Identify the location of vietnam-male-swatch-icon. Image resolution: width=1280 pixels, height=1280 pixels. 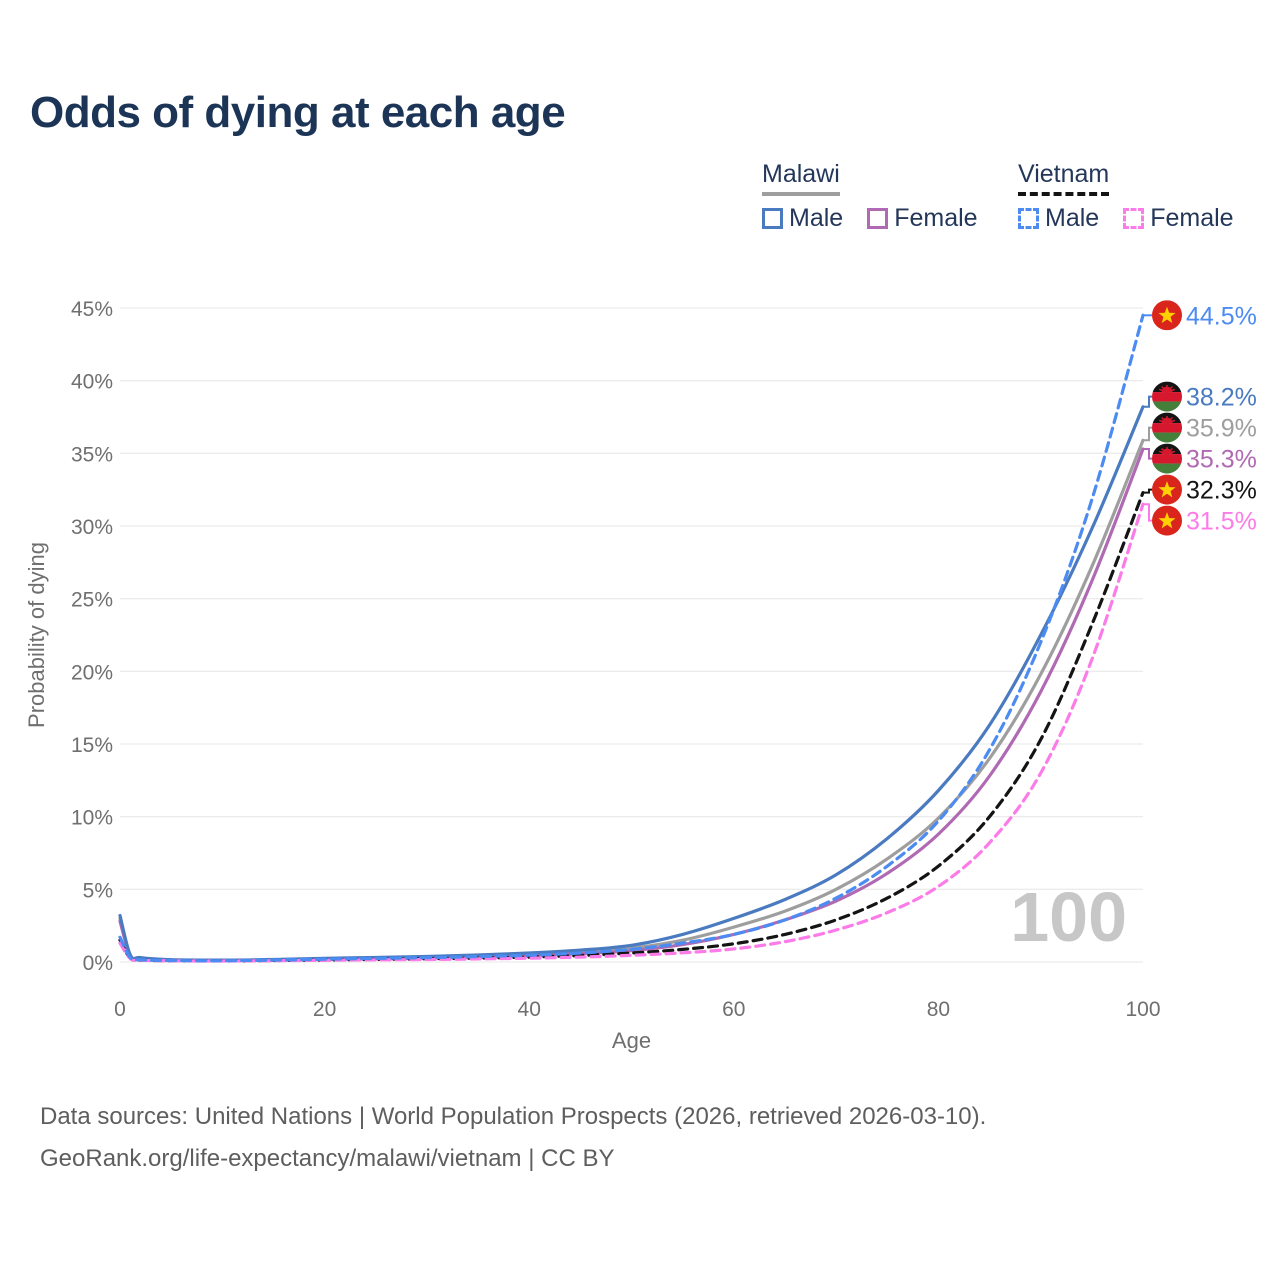
(1028, 218).